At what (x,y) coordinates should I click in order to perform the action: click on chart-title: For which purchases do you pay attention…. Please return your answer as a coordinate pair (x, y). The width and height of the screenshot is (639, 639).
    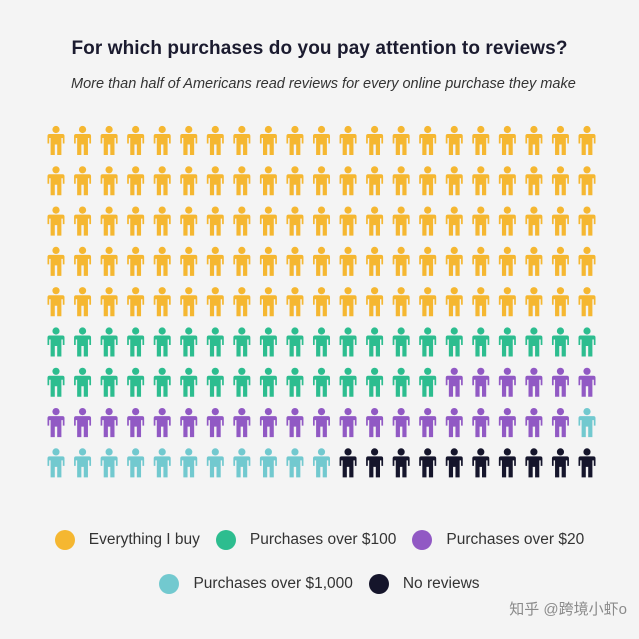
    Looking at the image, I should click on (319, 48).